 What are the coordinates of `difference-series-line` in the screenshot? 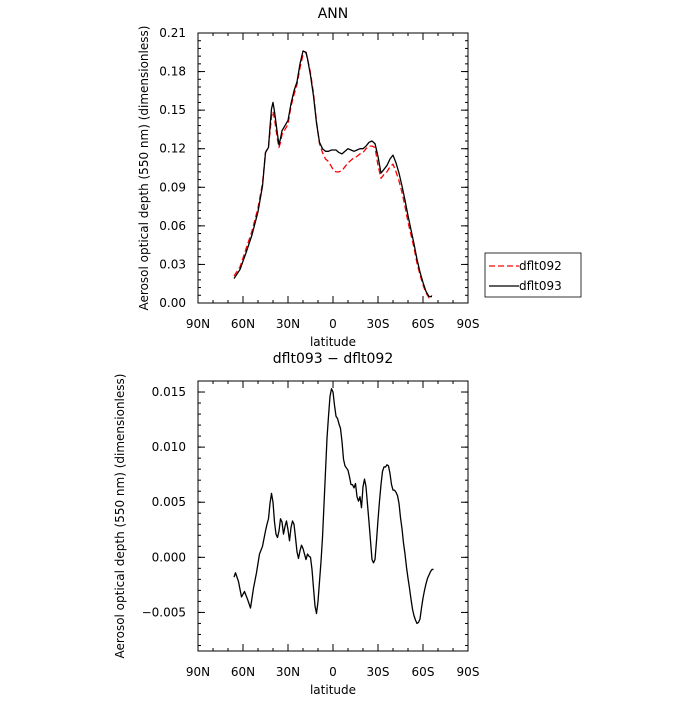 It's located at (333, 506).